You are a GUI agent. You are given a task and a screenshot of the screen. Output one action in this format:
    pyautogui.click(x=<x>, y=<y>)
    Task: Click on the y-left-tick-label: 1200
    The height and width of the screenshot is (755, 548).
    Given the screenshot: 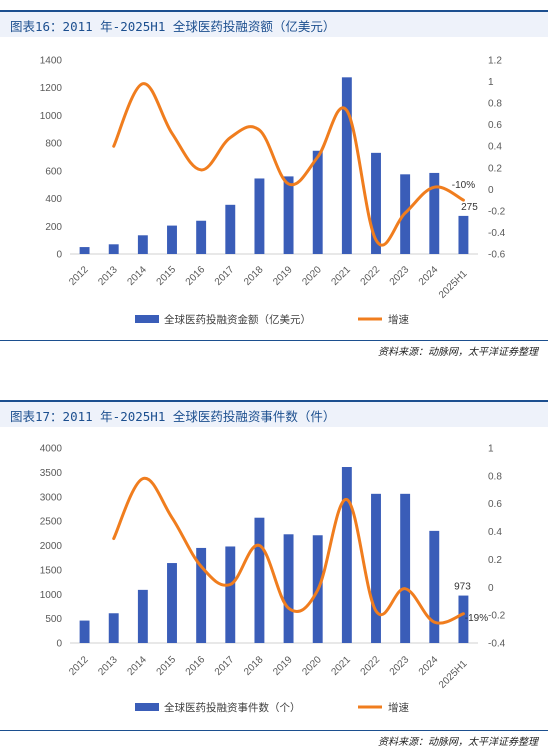 What is the action you would take?
    pyautogui.click(x=51, y=88)
    